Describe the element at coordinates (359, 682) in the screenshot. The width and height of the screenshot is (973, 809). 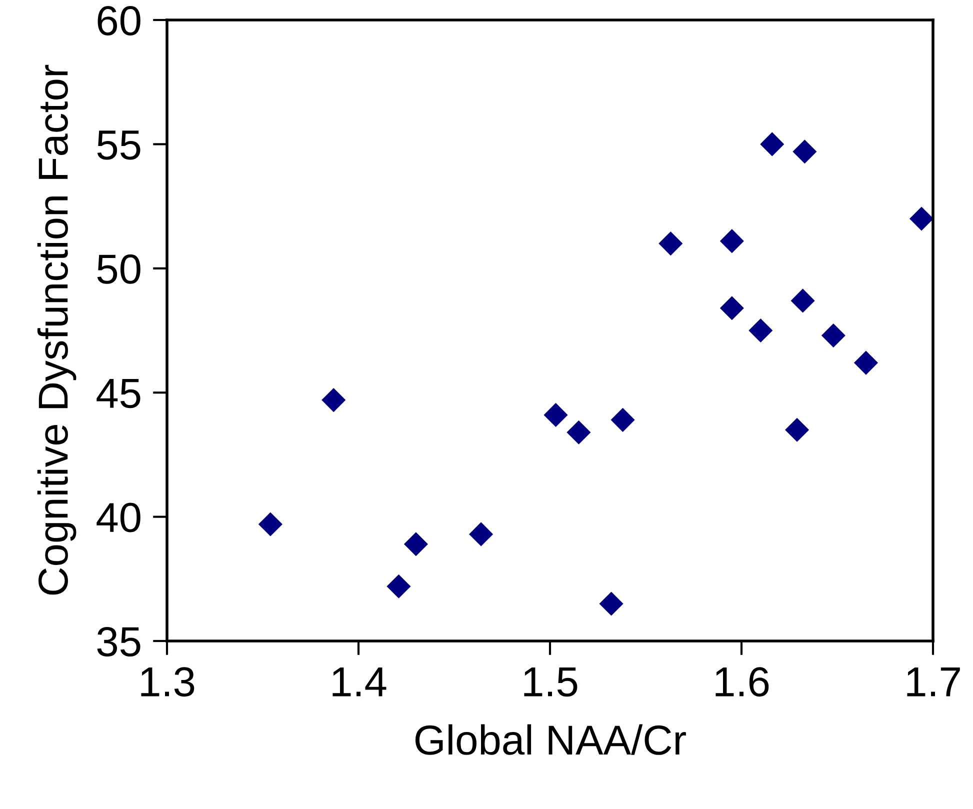
I see `x-tick-label: 1.4` at that location.